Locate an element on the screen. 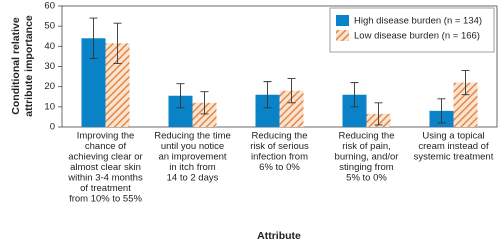 Image resolution: width=500 pixels, height=245 pixels. y-tick-label: 30 is located at coordinates (49, 66).